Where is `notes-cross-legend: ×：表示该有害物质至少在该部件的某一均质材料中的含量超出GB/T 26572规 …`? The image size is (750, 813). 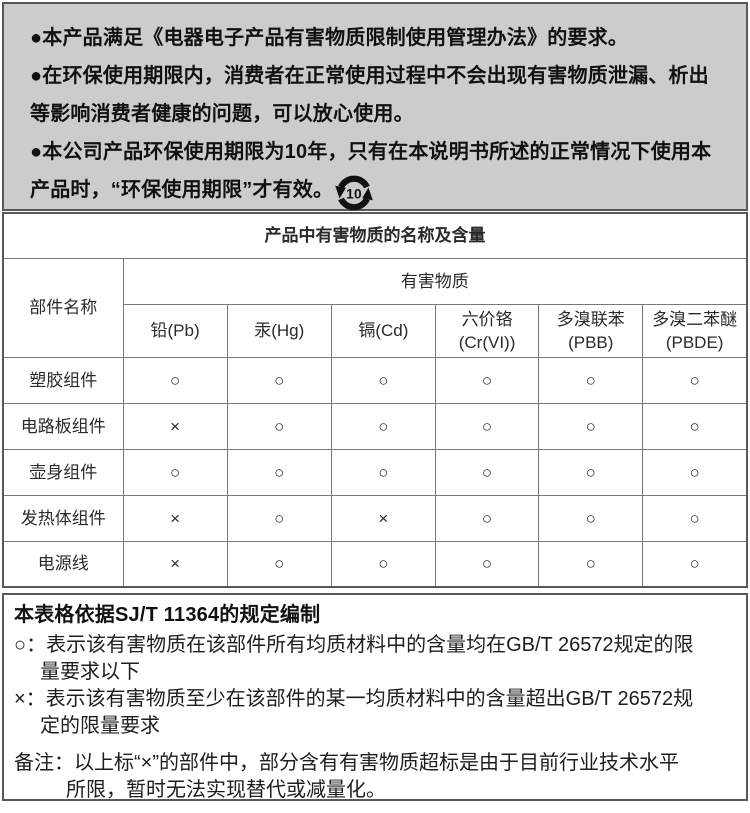
notes-cross-legend: ×：表示该有害物质至少在该部件的某一均质材料中的含量超出GB/T 26572规 … is located at coordinates (354, 712).